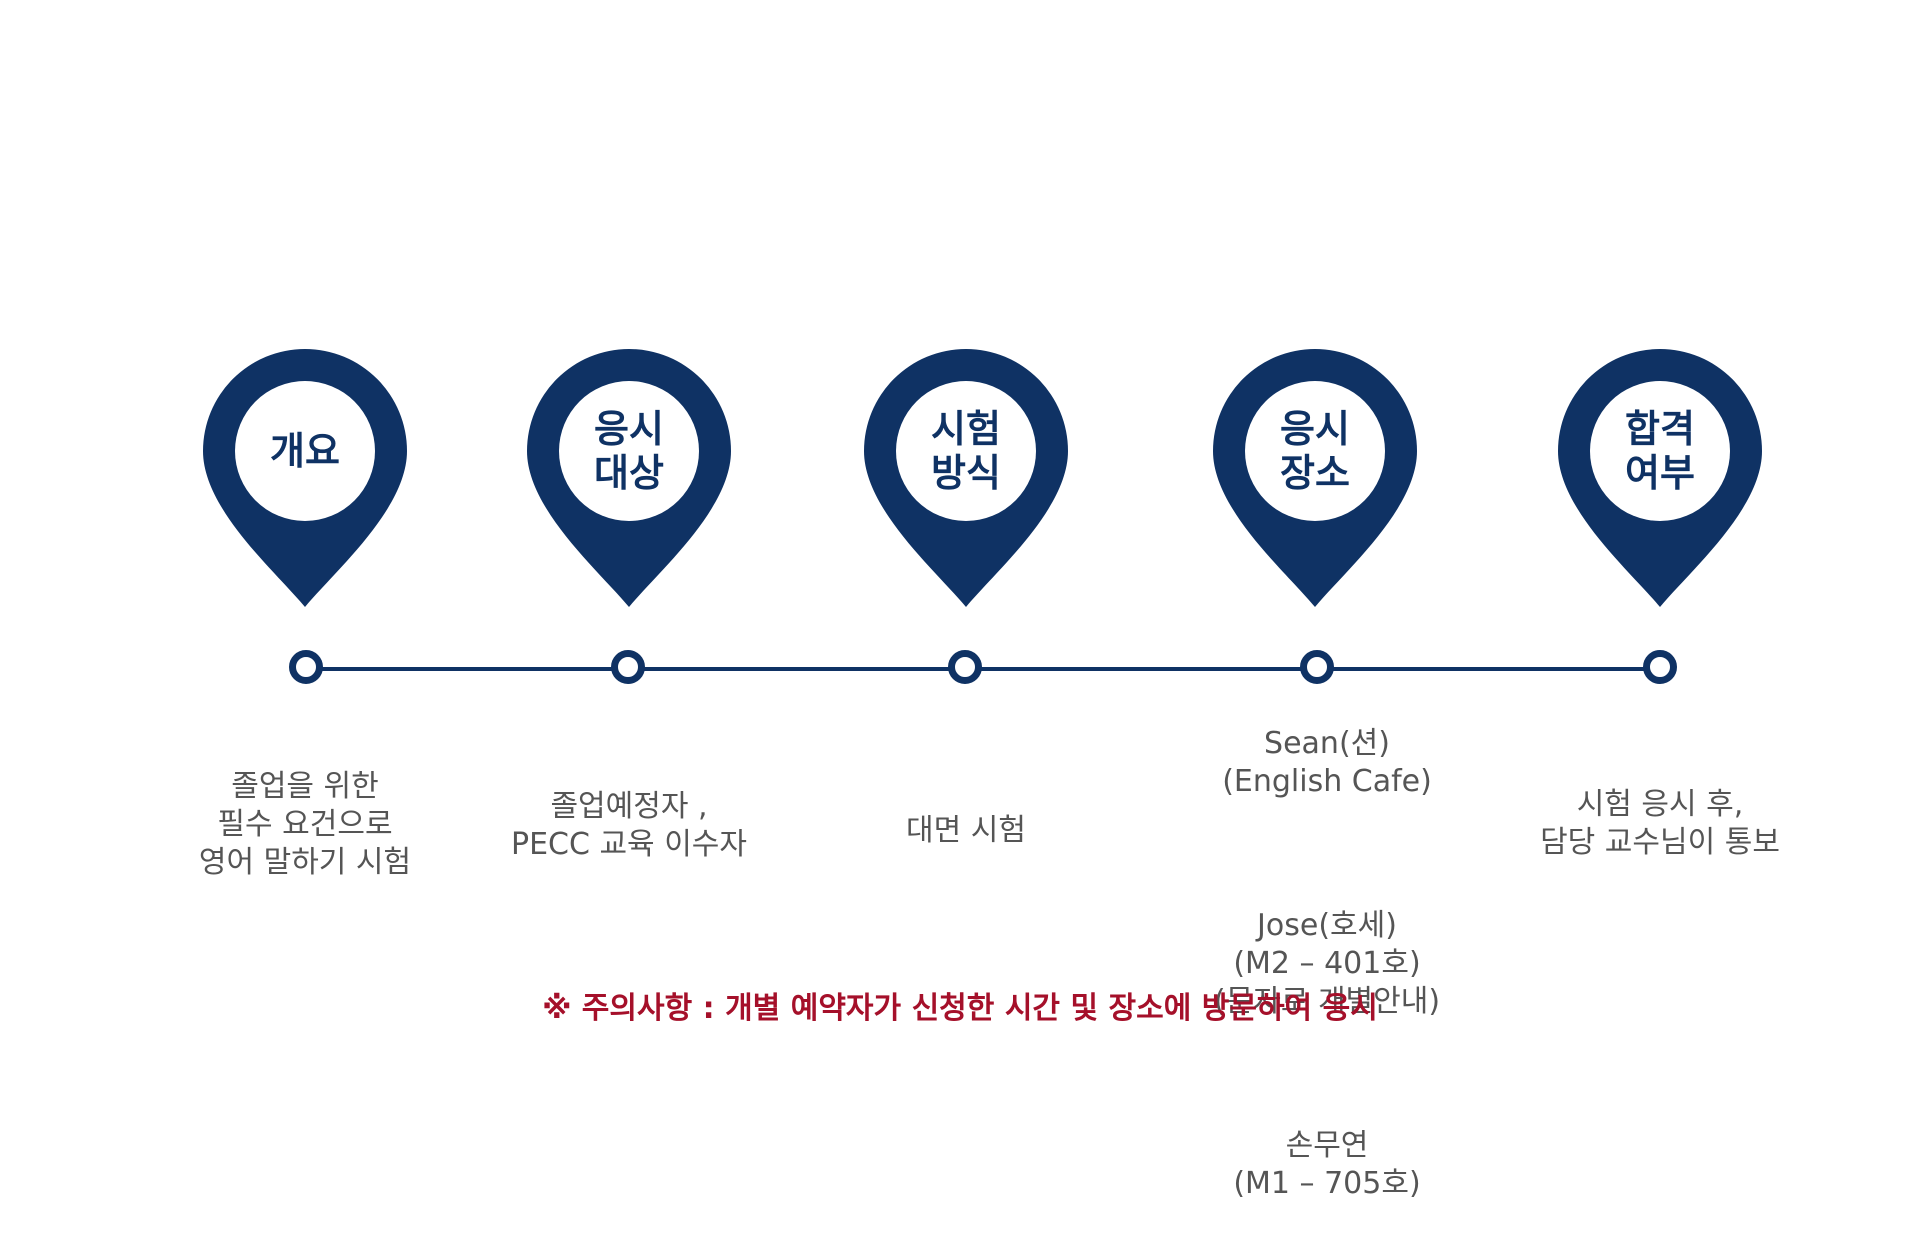 The width and height of the screenshot is (1920, 1241). What do you see at coordinates (960, 1008) in the screenshot?
I see `notice-text: ※ 주의사항 : 개별 예약자가 신청한 시간 및 장소에 방문하여 응시` at bounding box center [960, 1008].